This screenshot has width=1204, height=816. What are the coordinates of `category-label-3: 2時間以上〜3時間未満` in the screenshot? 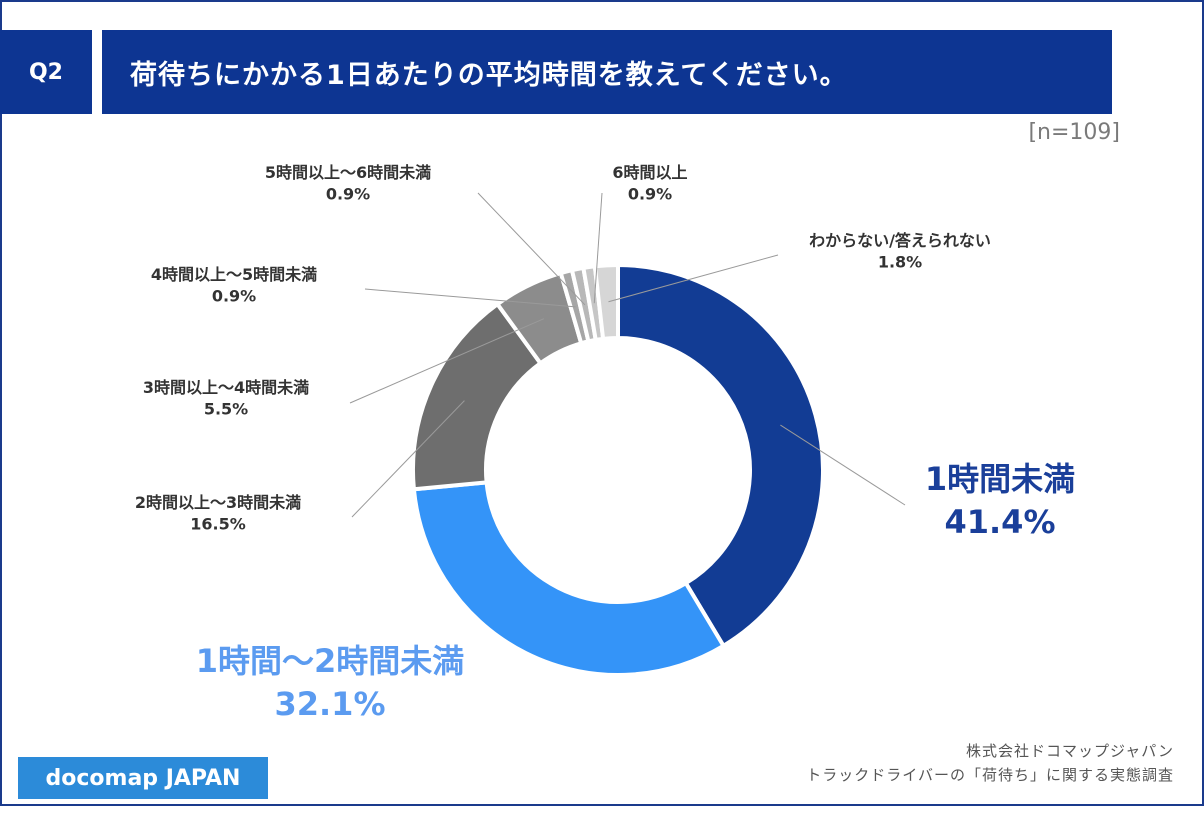 It's located at (218, 502).